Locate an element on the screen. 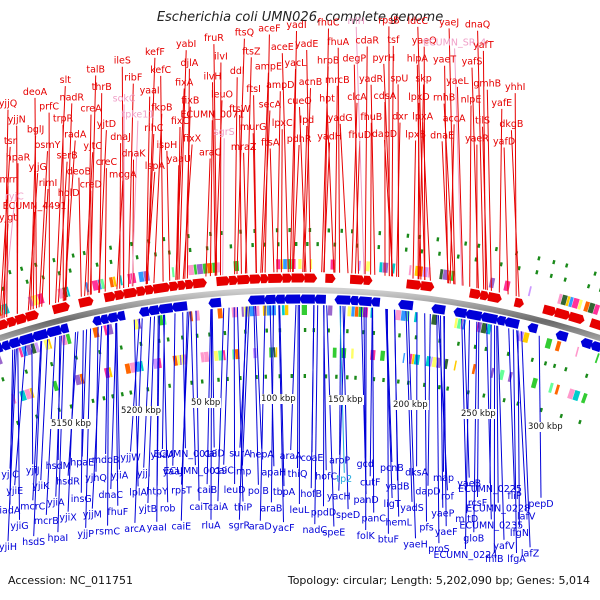  forward-gene-label: osmY is located at coordinates (48, 145).